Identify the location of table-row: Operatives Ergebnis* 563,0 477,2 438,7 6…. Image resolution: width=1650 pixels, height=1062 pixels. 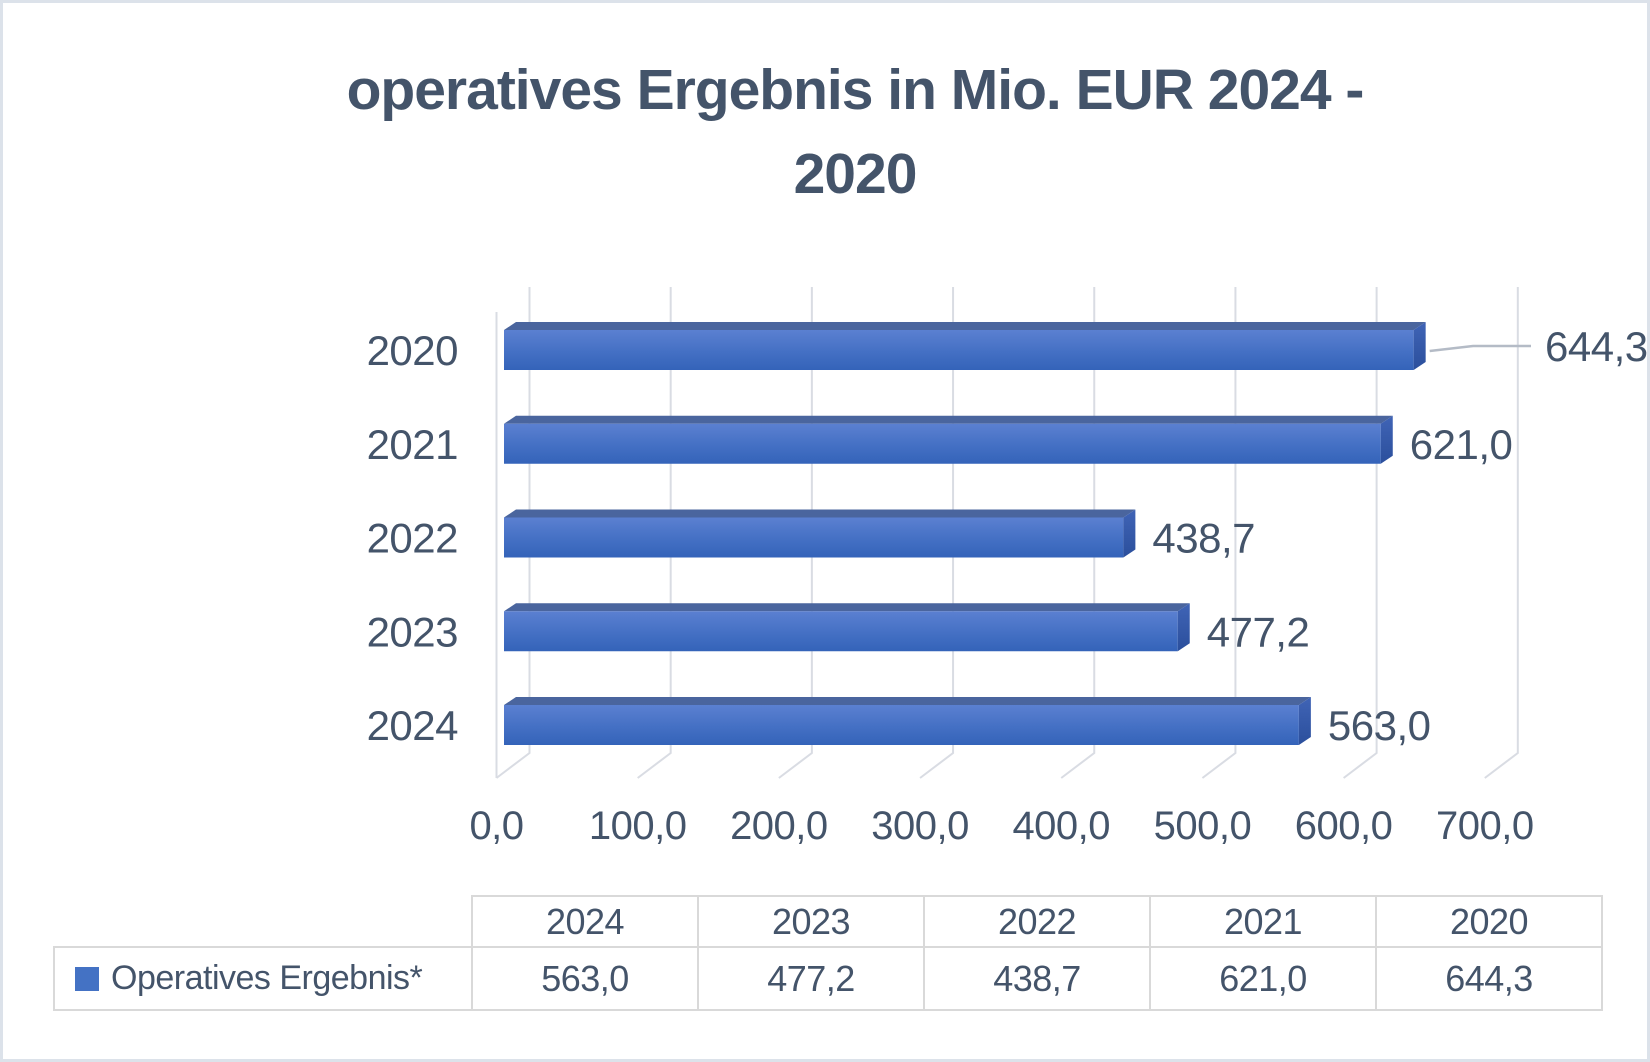
(828, 978).